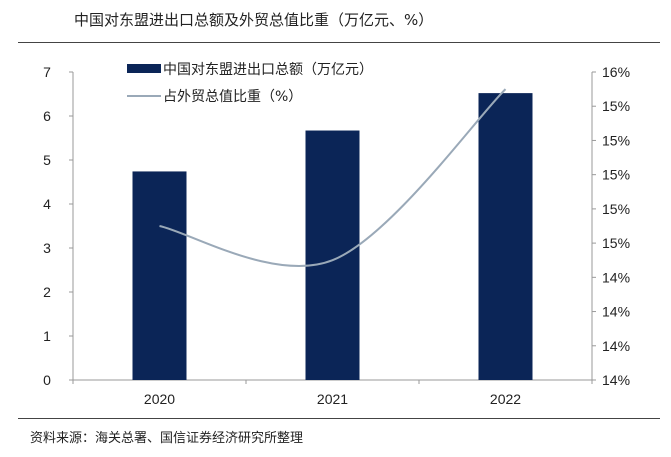 The height and width of the screenshot is (457, 671). What do you see at coordinates (47, 336) in the screenshot?
I see `left-tick-label: 1` at bounding box center [47, 336].